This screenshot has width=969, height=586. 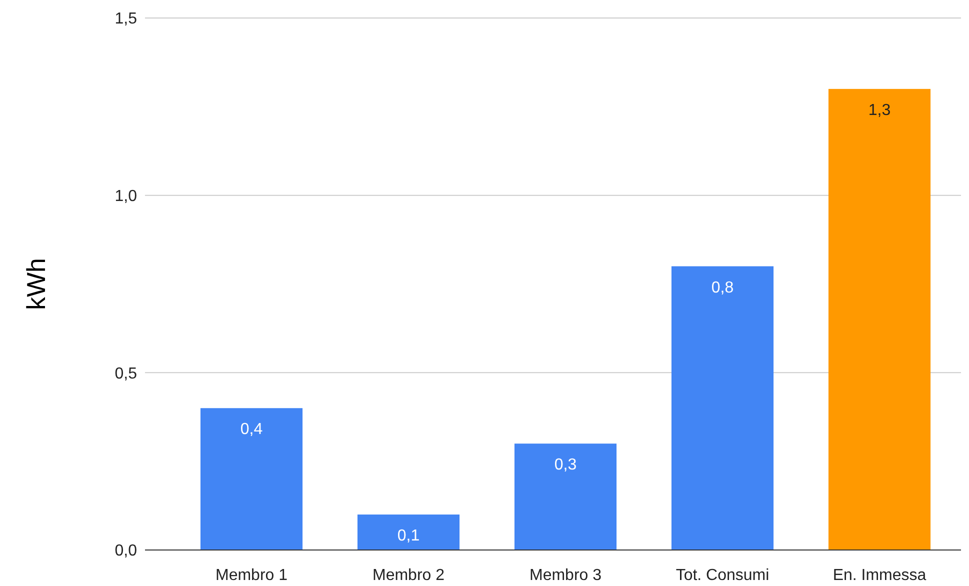 I want to click on x-tick-label: Membro 1, so click(x=251, y=575).